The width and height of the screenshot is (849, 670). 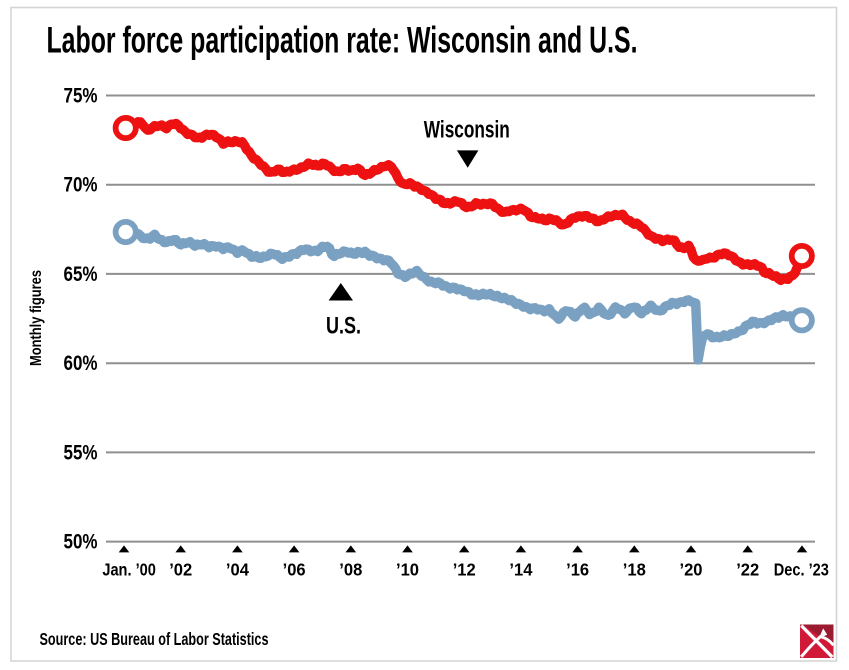 I want to click on svg-text: 70%, so click(x=81, y=185).